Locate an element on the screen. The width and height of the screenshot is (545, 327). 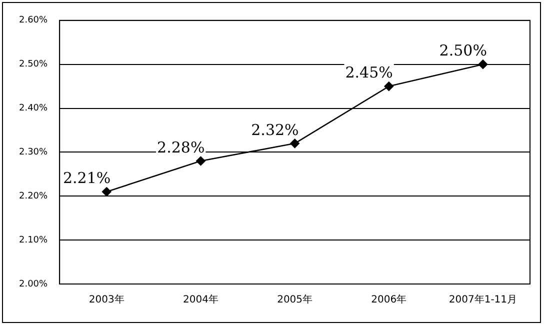
data-label: 2.28% is located at coordinates (181, 147).